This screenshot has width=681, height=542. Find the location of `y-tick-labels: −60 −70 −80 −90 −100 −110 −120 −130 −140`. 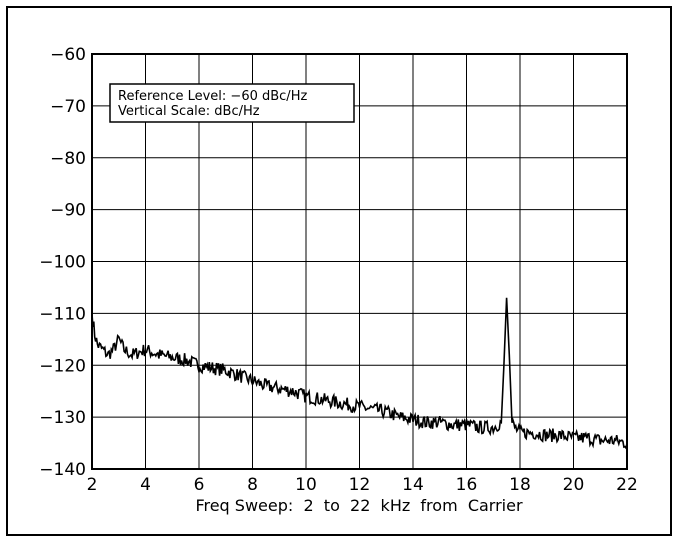

y-tick-labels: −60 −70 −80 −90 −100 −110 −120 −130 −140 is located at coordinates (62, 262).